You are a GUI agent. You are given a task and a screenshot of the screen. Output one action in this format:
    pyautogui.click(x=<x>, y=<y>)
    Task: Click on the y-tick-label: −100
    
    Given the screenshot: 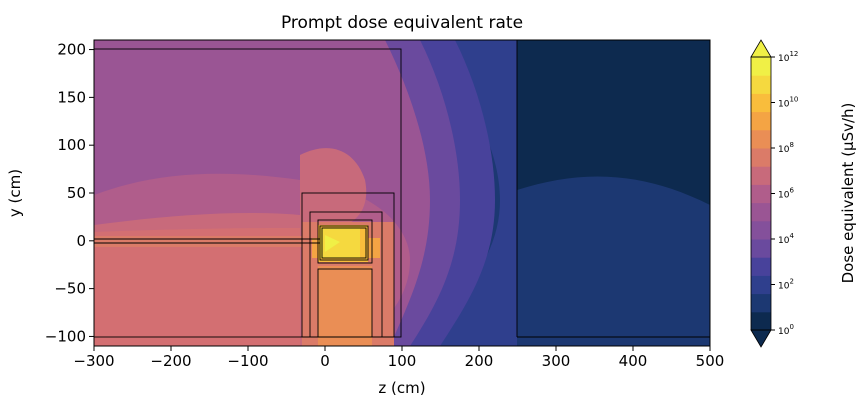 What is the action you would take?
    pyautogui.click(x=65, y=336)
    